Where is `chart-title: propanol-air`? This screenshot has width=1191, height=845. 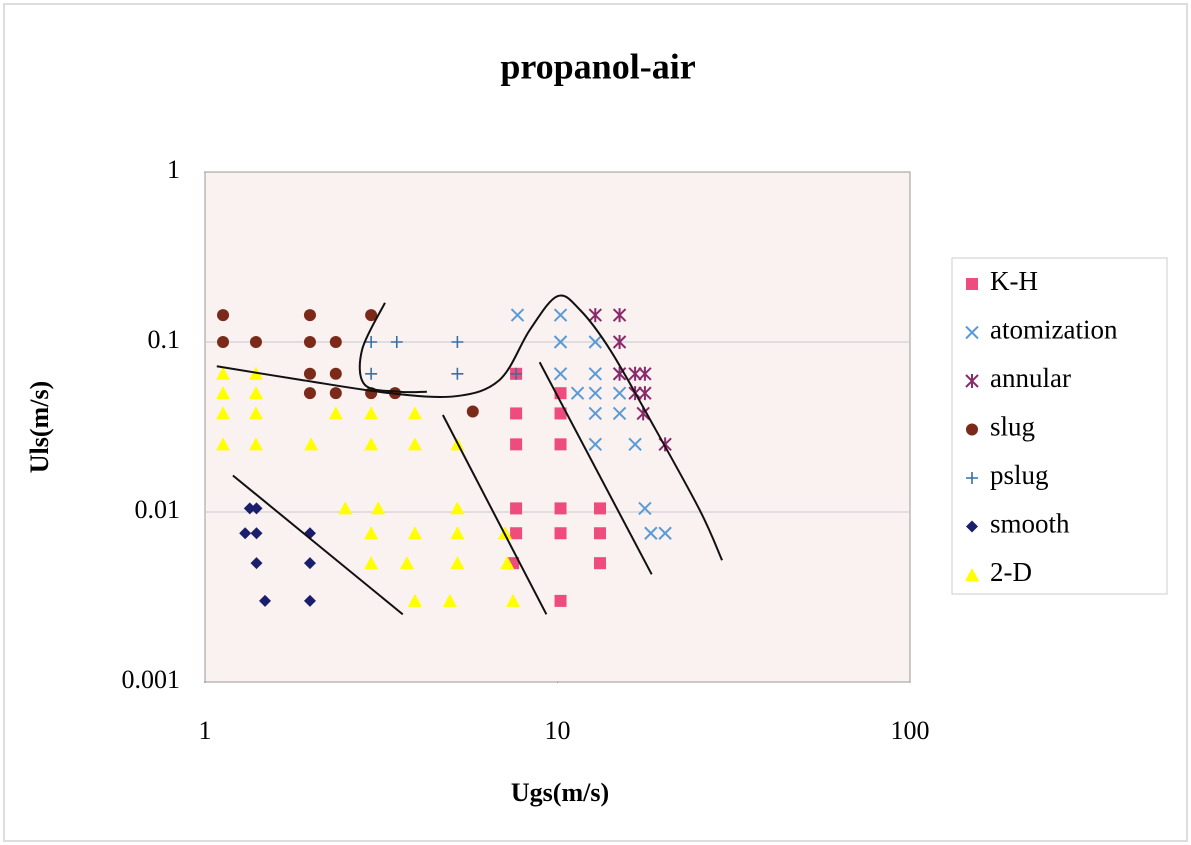
chart-title: propanol-air is located at coordinates (597, 66).